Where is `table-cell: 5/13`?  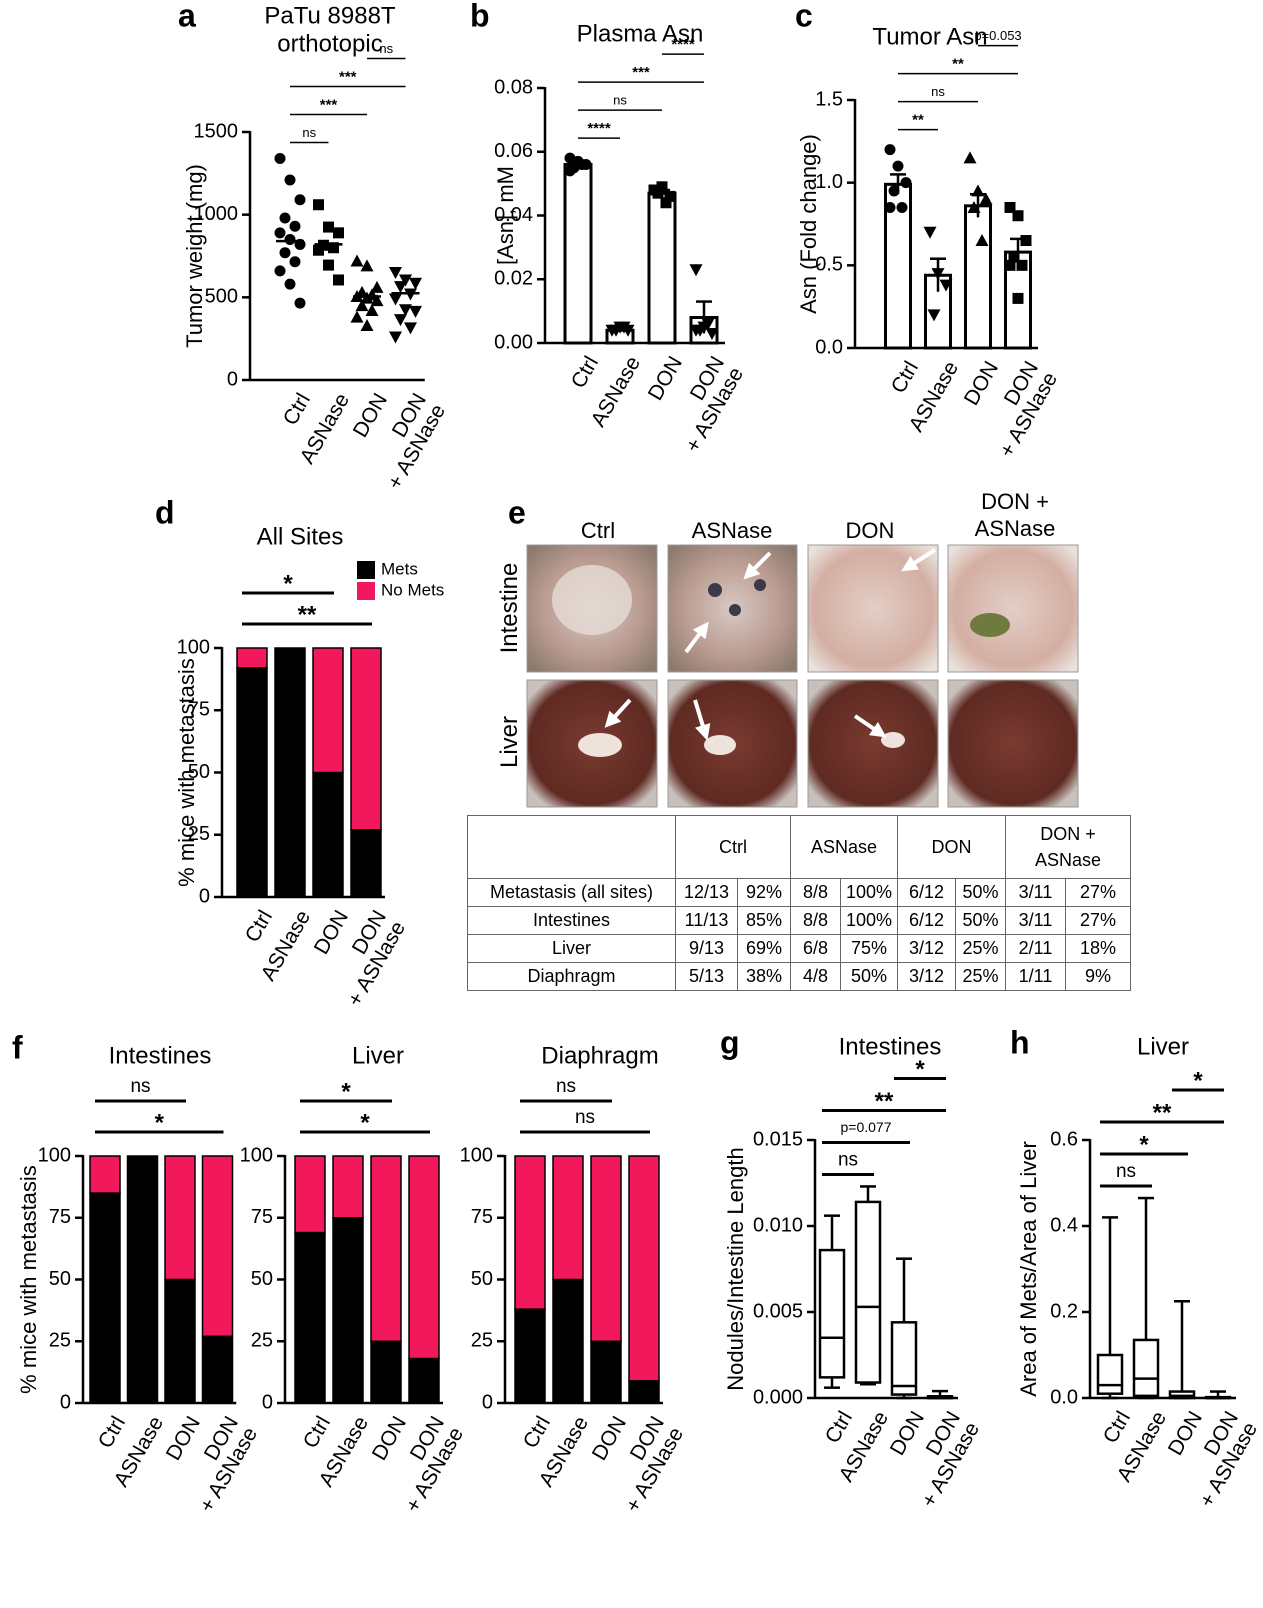
table-cell: 5/13 is located at coordinates (706, 976).